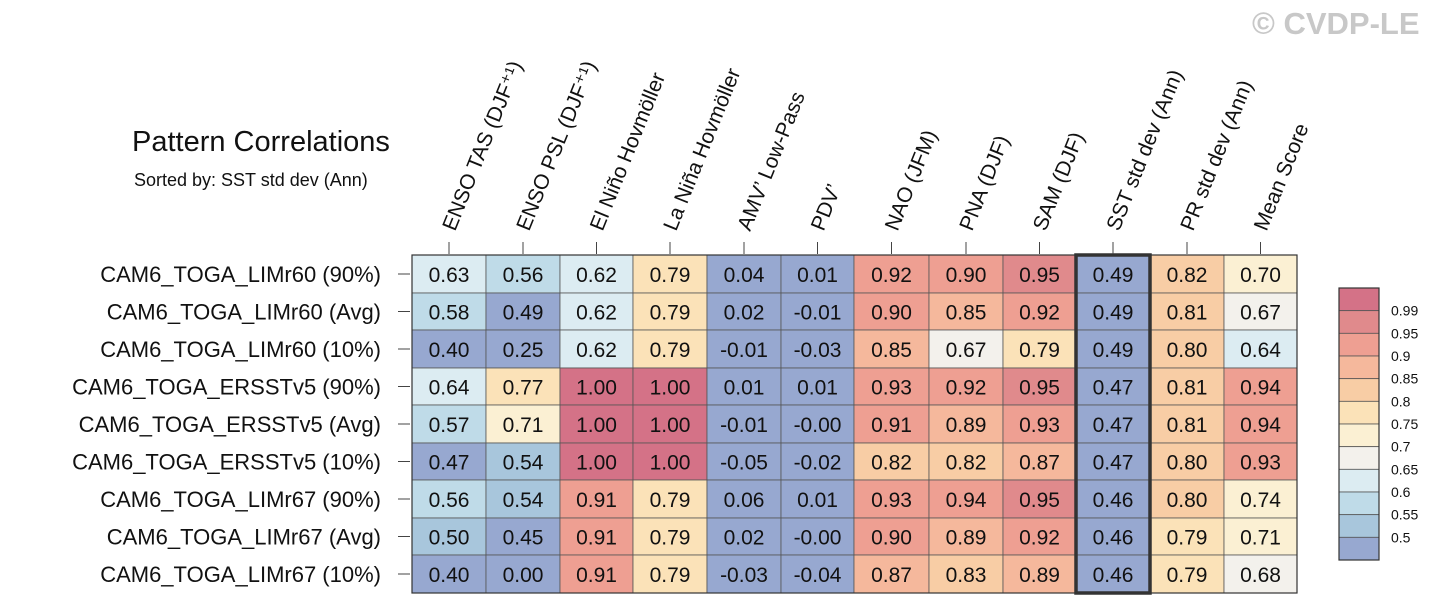 The width and height of the screenshot is (1444, 614). What do you see at coordinates (1187, 425) in the screenshot?
I see `cell-value-label: 0.81` at bounding box center [1187, 425].